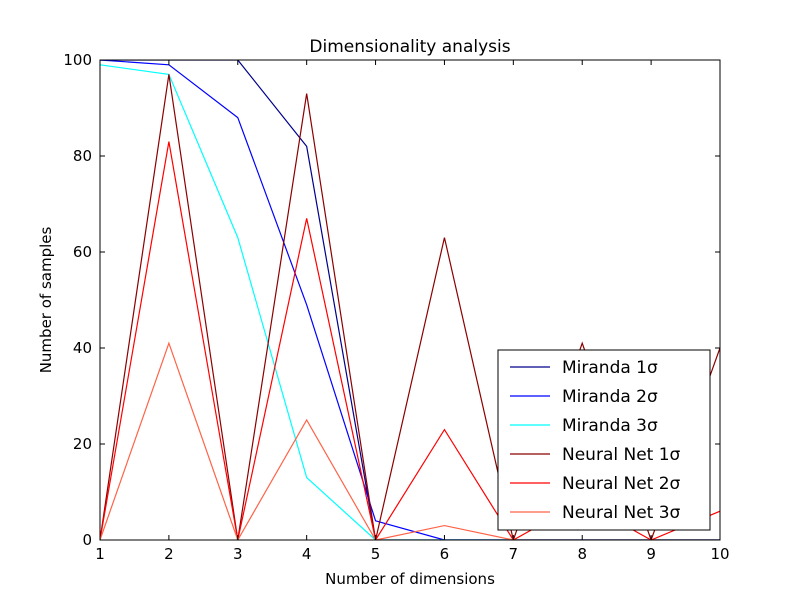 This screenshot has width=800, height=600. What do you see at coordinates (82, 252) in the screenshot?
I see `y-tick-label: 60` at bounding box center [82, 252].